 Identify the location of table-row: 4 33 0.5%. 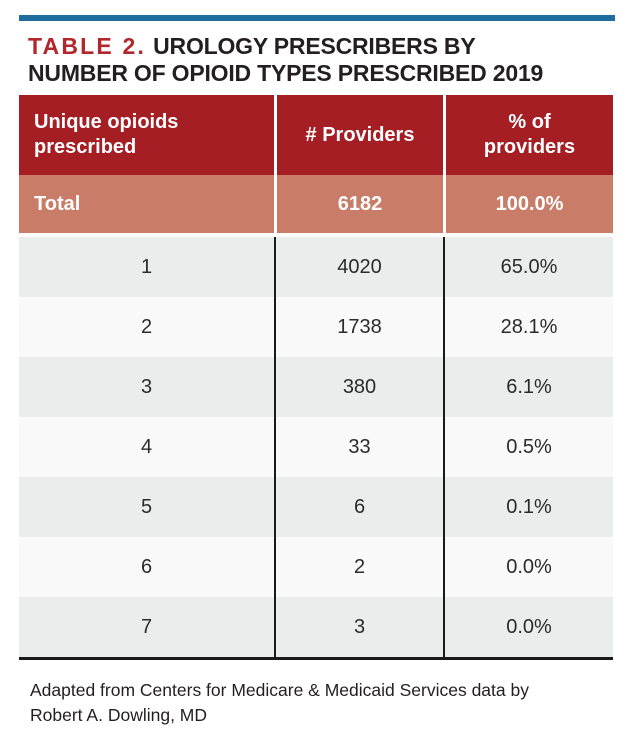
(316, 447).